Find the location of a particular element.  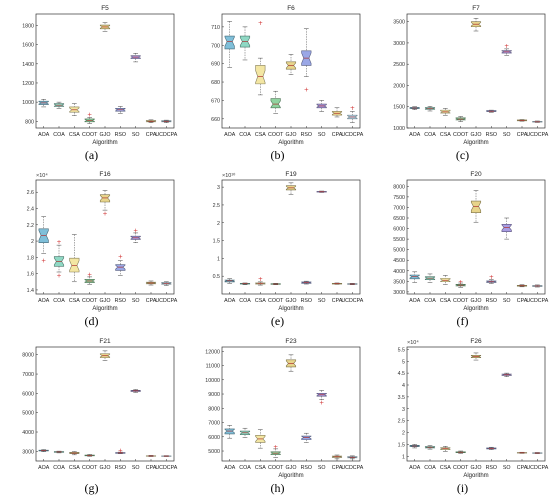

y-tick-label: 680 is located at coordinates (215, 83).